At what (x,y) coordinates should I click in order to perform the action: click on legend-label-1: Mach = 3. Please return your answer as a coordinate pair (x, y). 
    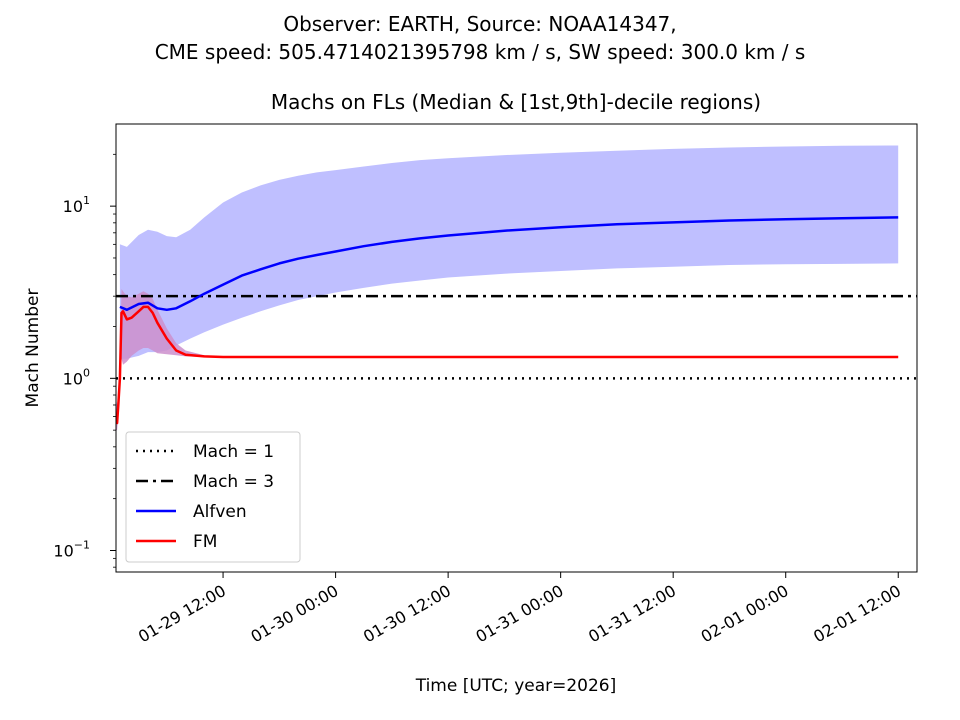
    Looking at the image, I should click on (233, 482).